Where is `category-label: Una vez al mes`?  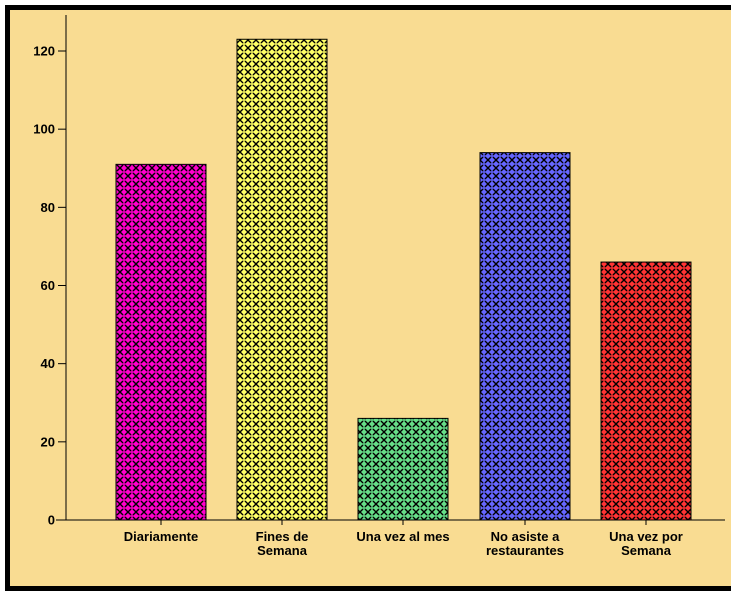 category-label: Una vez al mes is located at coordinates (402, 536).